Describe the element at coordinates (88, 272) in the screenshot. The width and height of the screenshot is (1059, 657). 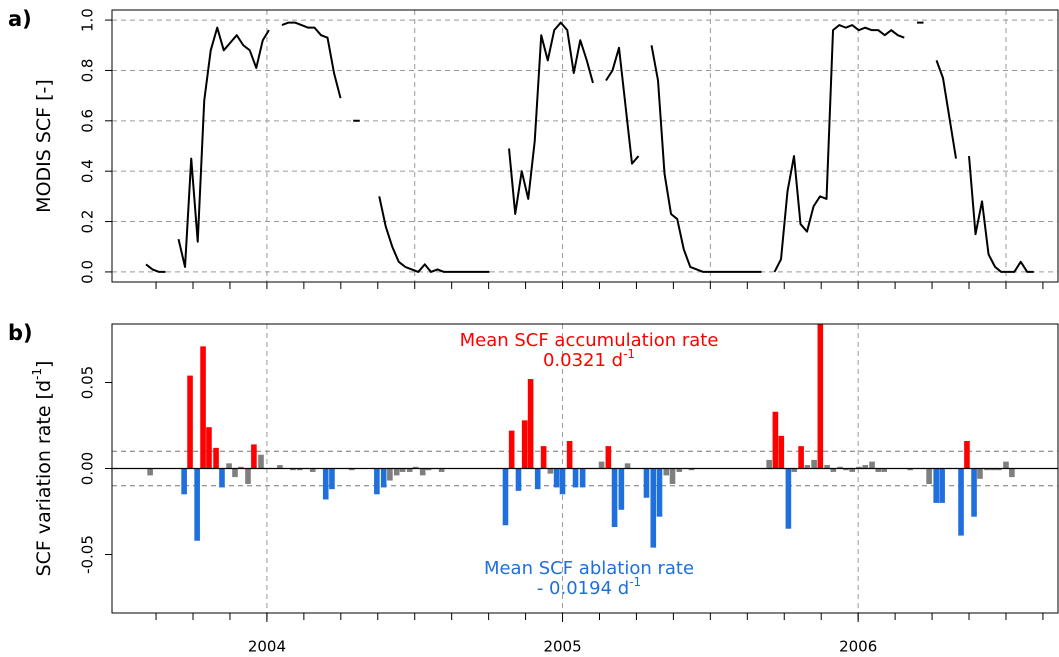
I see `y-tick-label: 0.0` at that location.